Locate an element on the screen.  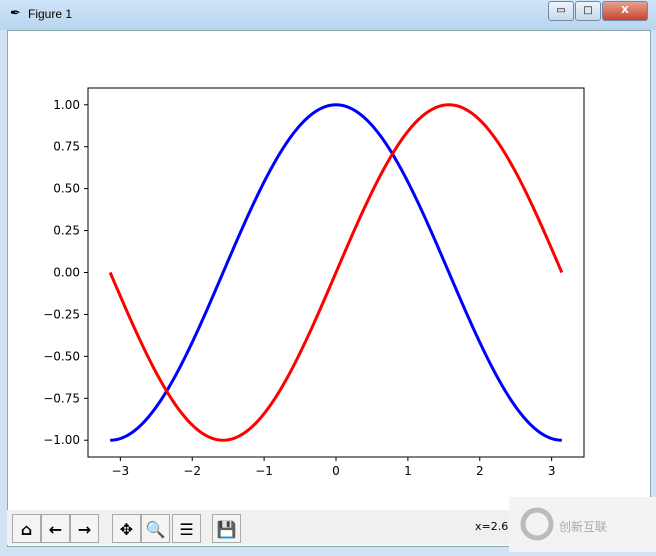
forward-button: → is located at coordinates (84, 528).